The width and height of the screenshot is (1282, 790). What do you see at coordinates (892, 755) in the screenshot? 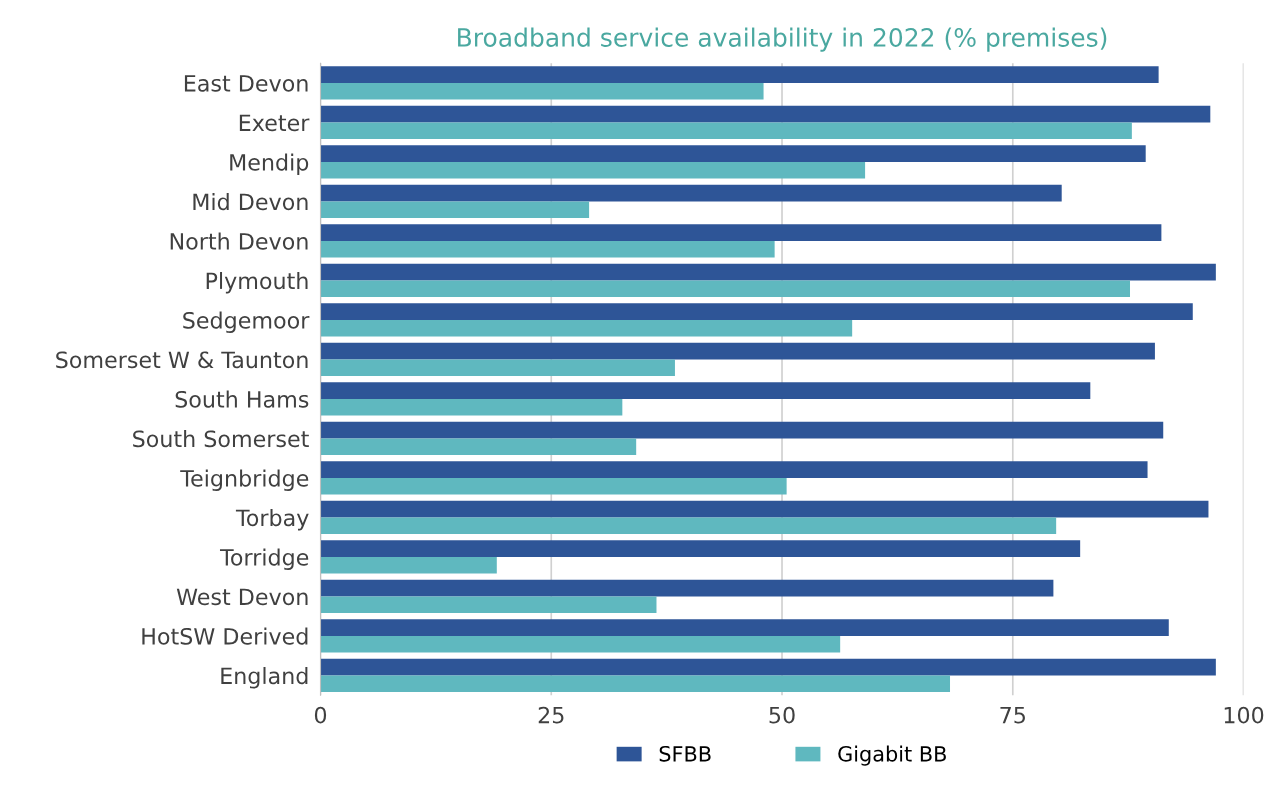
I see `legend-label: Gigabit BB` at bounding box center [892, 755].